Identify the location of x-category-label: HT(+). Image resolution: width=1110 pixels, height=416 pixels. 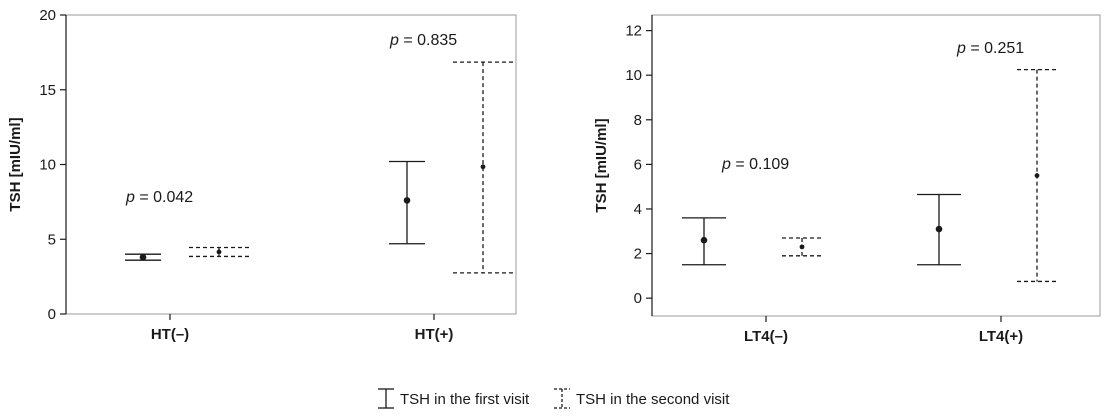
(434, 334).